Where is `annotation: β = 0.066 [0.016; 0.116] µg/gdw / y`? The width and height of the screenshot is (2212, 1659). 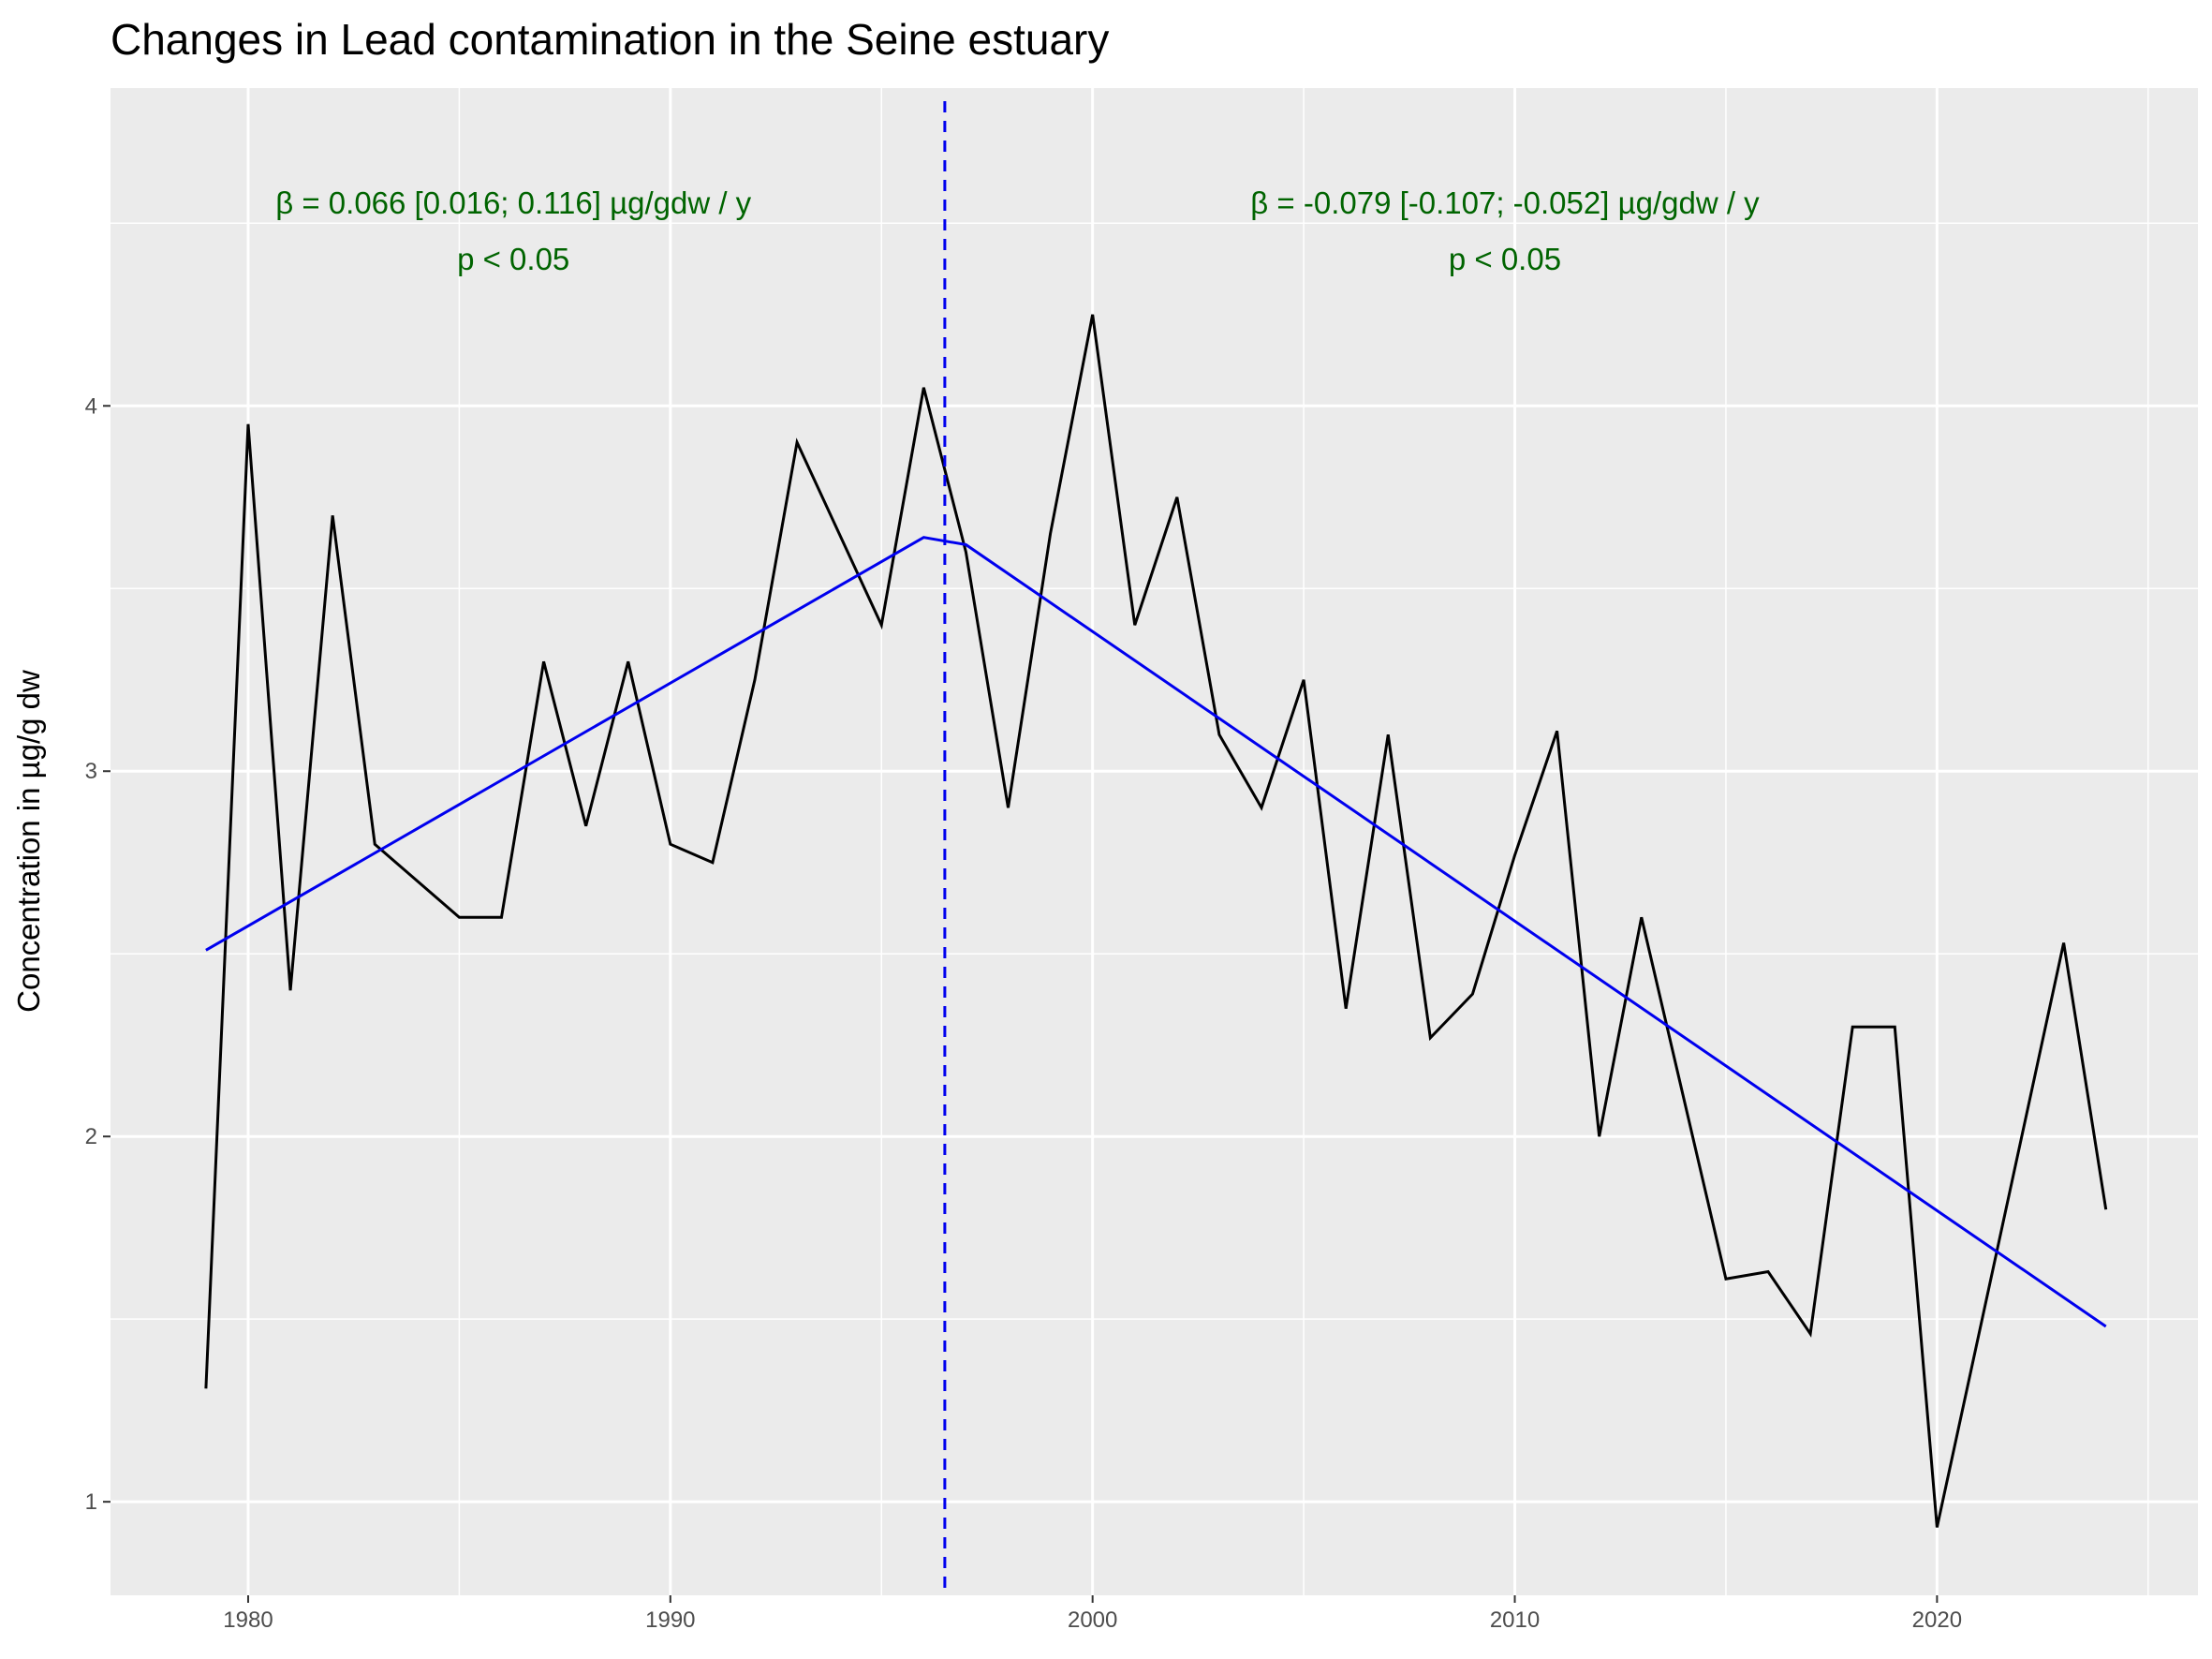
annotation: β = 0.066 [0.016; 0.116] µg/gdw / y is located at coordinates (513, 202).